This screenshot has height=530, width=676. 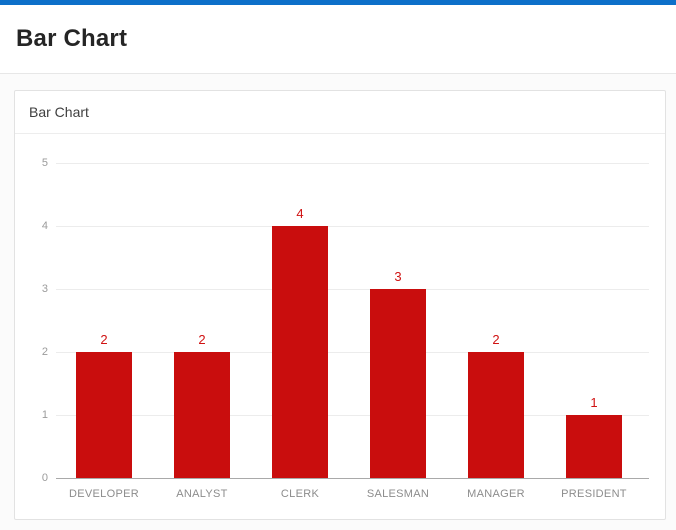 What do you see at coordinates (59, 112) in the screenshot?
I see `card-title: Bar Chart` at bounding box center [59, 112].